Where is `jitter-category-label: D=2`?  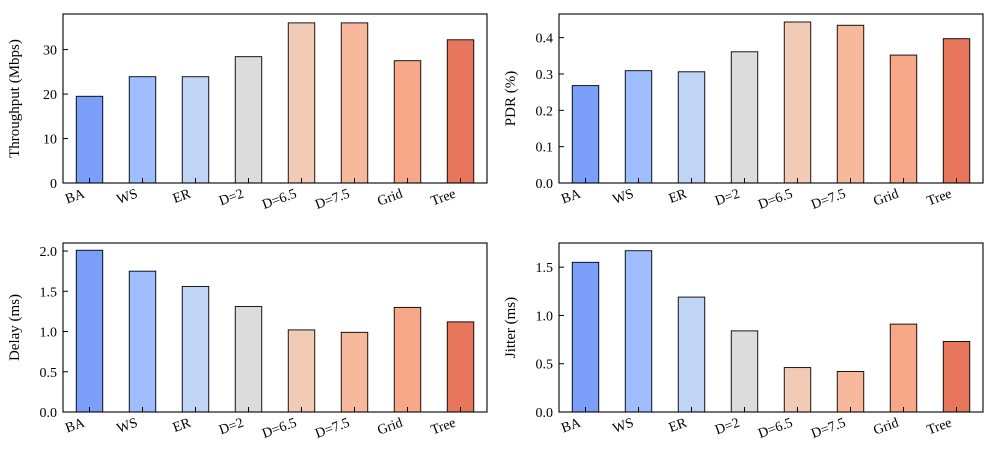
jitter-category-label: D=2 is located at coordinates (727, 427).